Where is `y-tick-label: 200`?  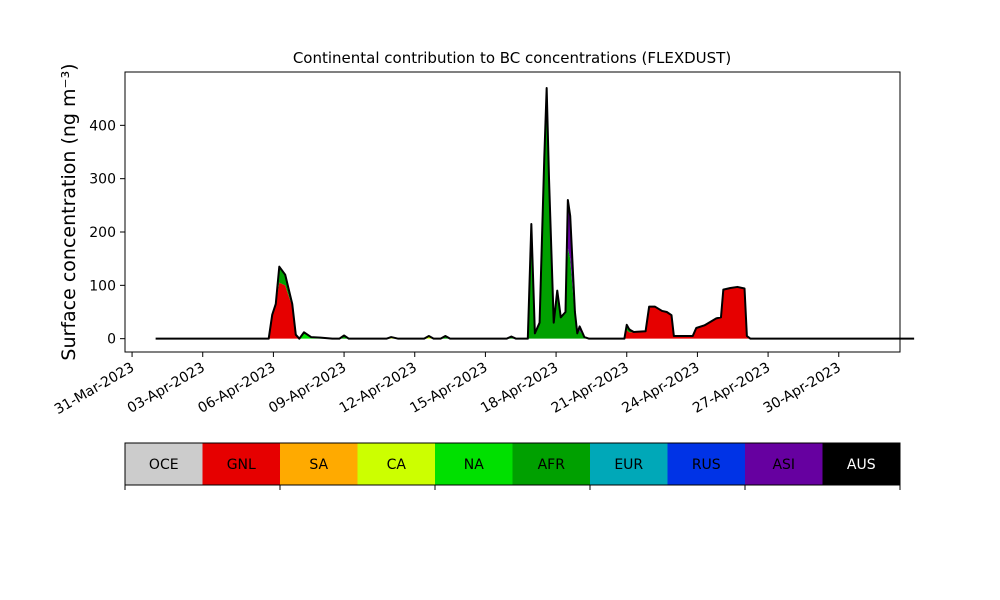 y-tick-label: 200 is located at coordinates (102, 233).